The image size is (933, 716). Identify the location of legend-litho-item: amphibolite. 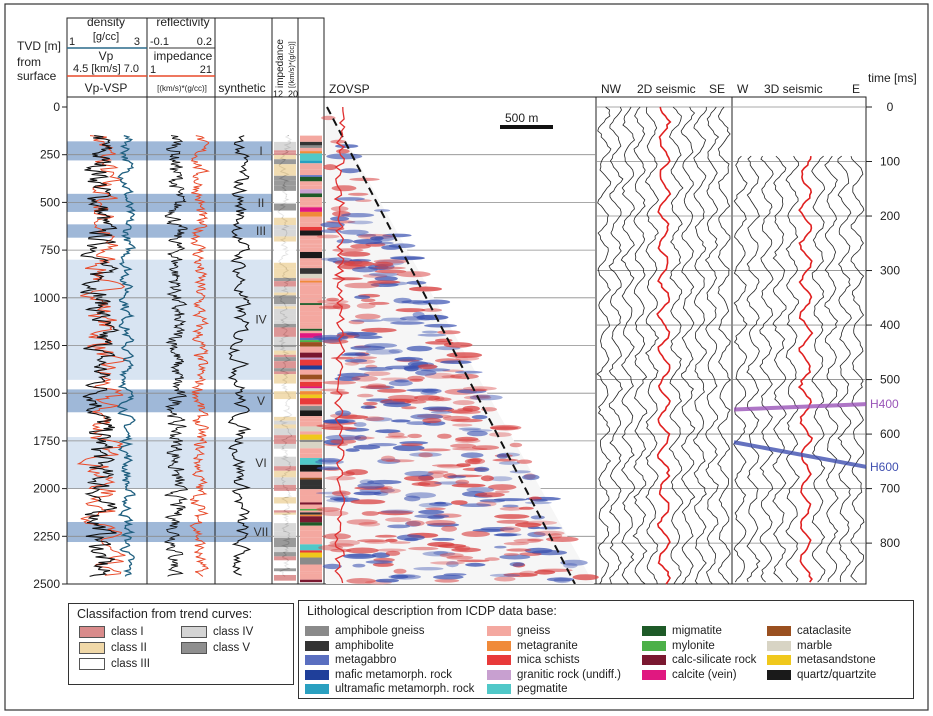
(349, 646).